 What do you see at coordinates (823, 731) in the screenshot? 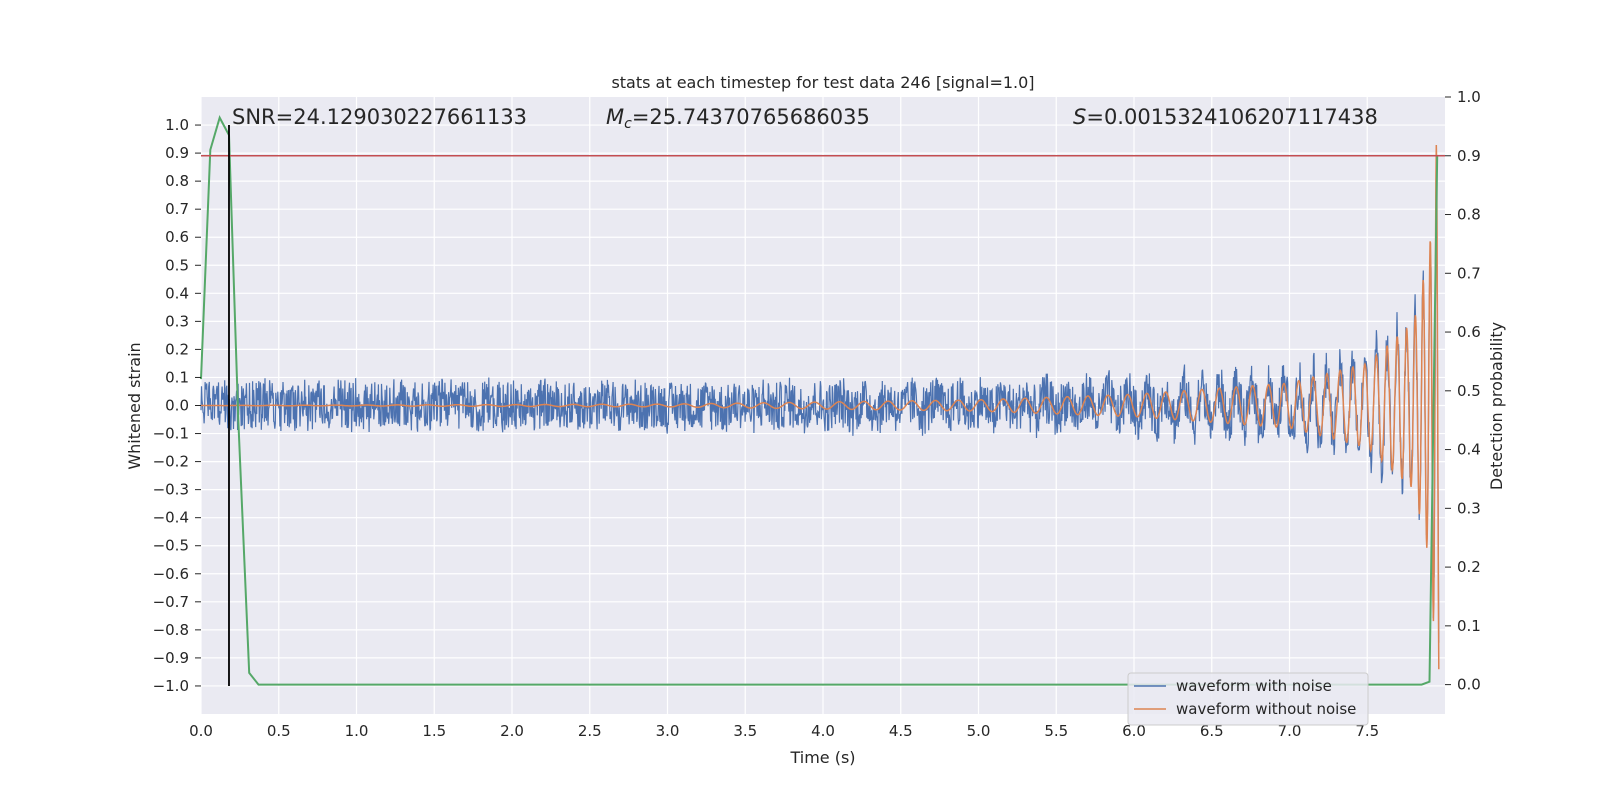
I see `x-tick-label: 4.0` at bounding box center [823, 731].